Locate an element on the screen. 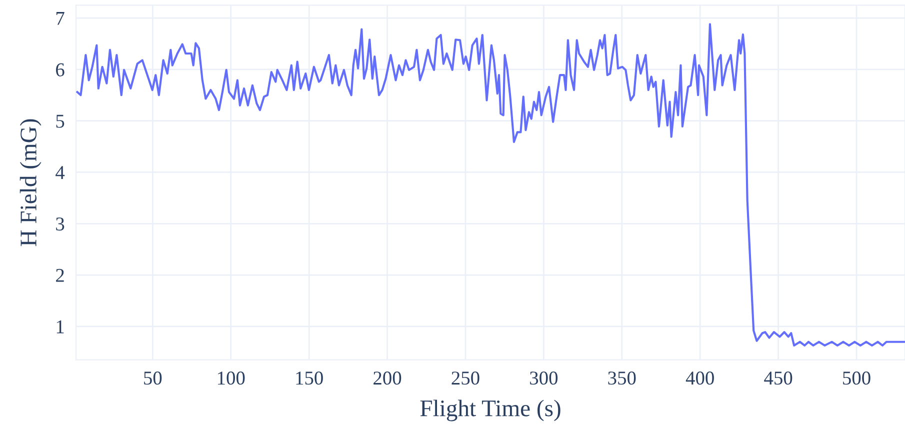 Image resolution: width=905 pixels, height=432 pixels. x-tick-label: 50 is located at coordinates (153, 378).